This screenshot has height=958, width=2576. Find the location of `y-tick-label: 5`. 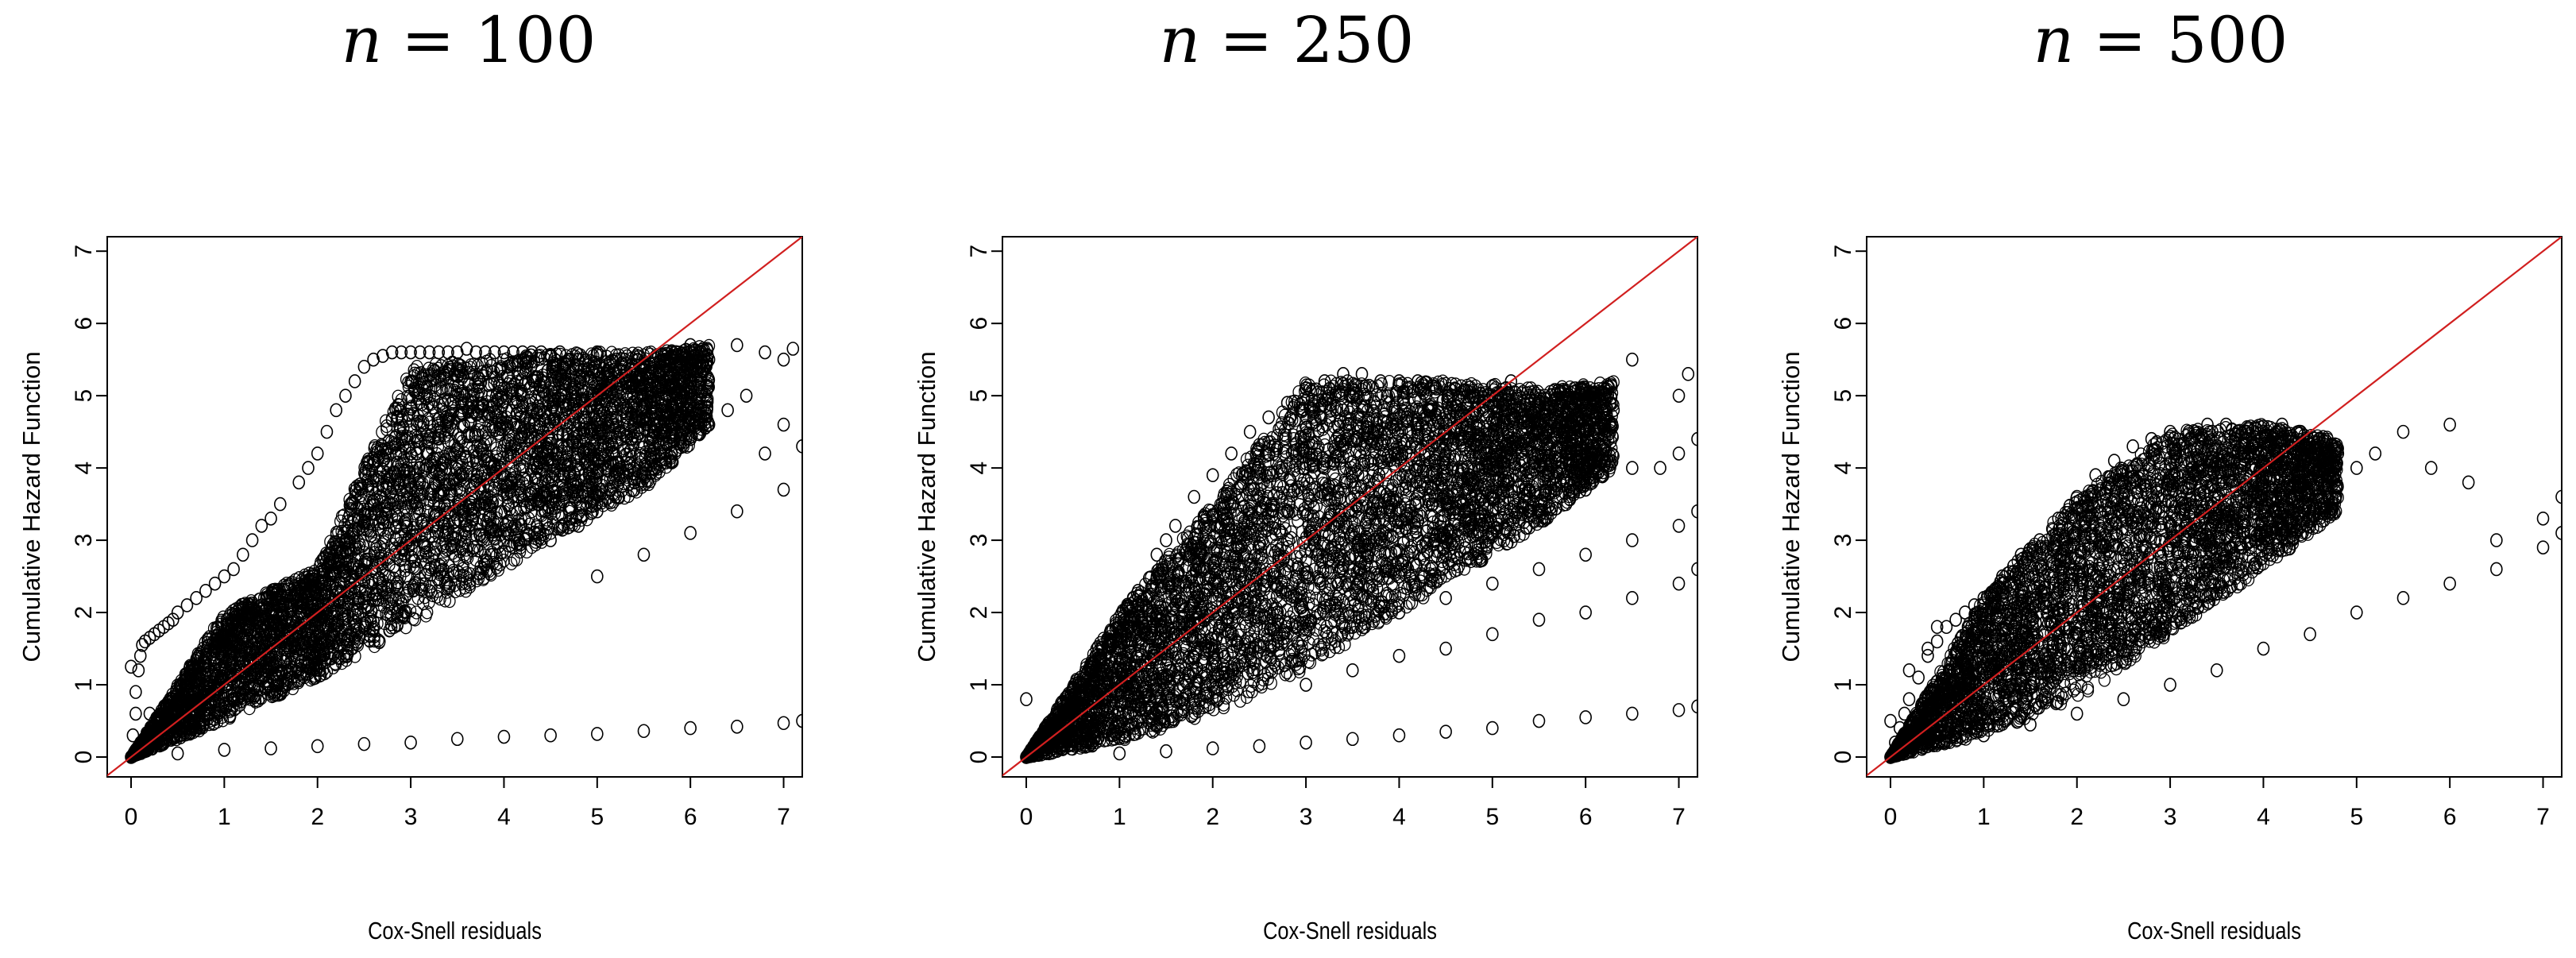

y-tick-label: 5 is located at coordinates (84, 396).